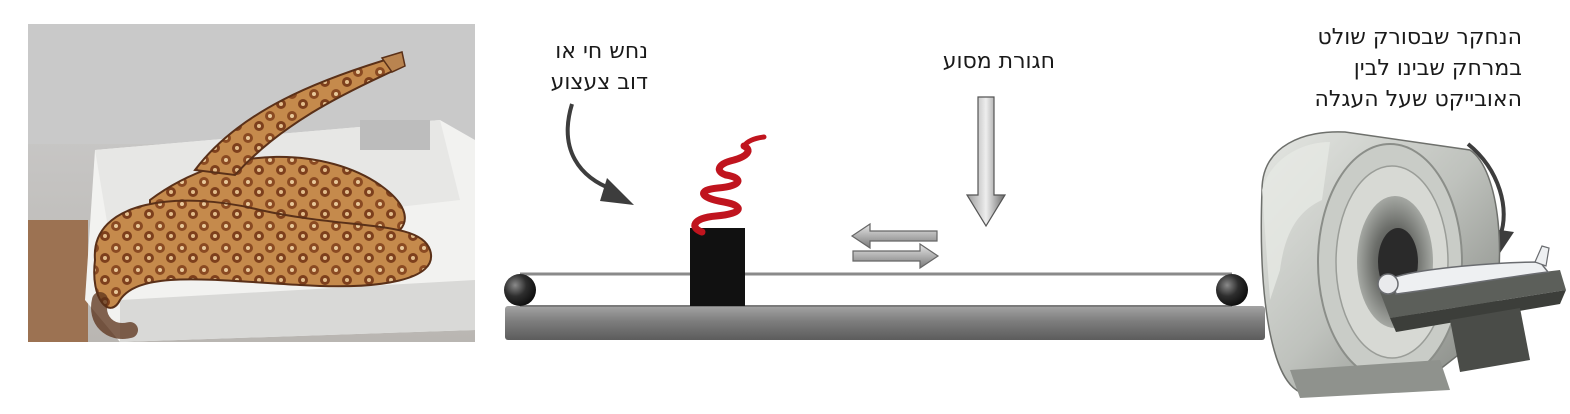 The image size is (1570, 414). I want to click on bidirectional-arrows-icon, so click(895, 246).